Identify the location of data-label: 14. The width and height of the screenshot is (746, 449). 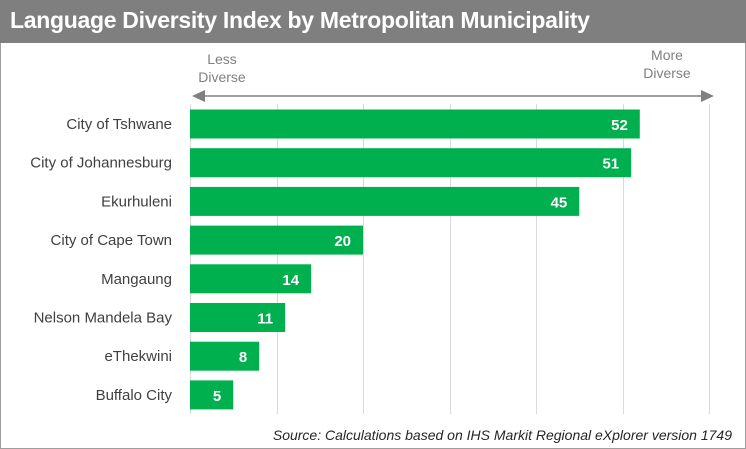
(290, 280).